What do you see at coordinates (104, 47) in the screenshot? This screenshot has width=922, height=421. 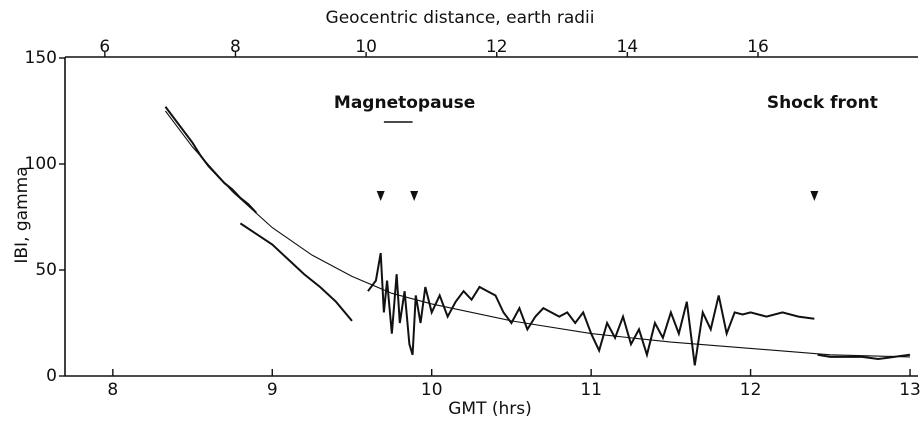 I see `top-tick-label: 6` at bounding box center [104, 47].